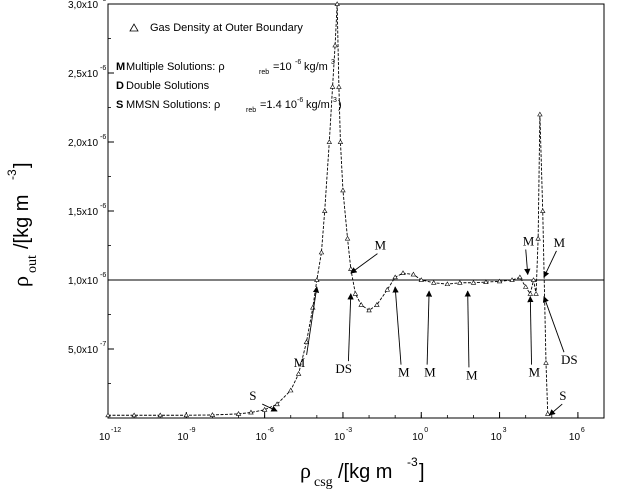  I want to click on y-axis-title: ρ out /[kg m -3 ], so click(22, 224).